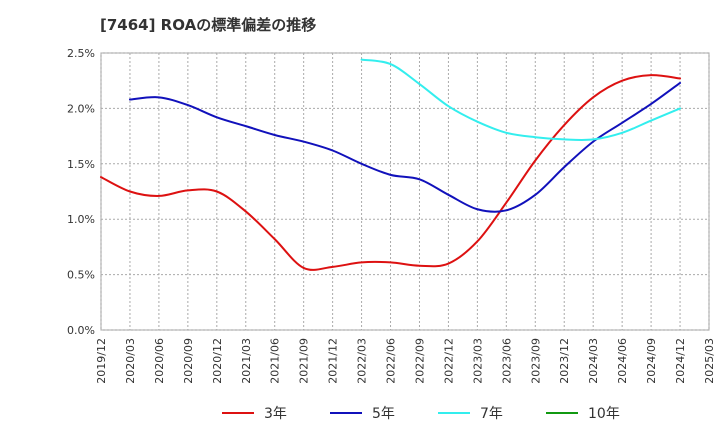  I want to click on legend-label-4: 10年, so click(604, 414).